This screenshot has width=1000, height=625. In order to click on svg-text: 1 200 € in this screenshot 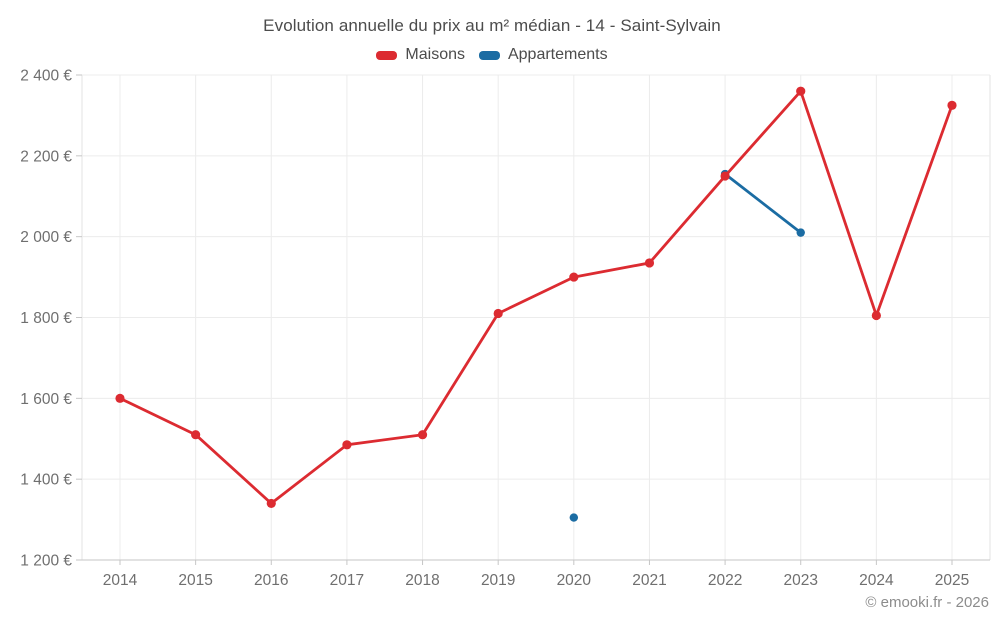, I will do `click(46, 561)`.